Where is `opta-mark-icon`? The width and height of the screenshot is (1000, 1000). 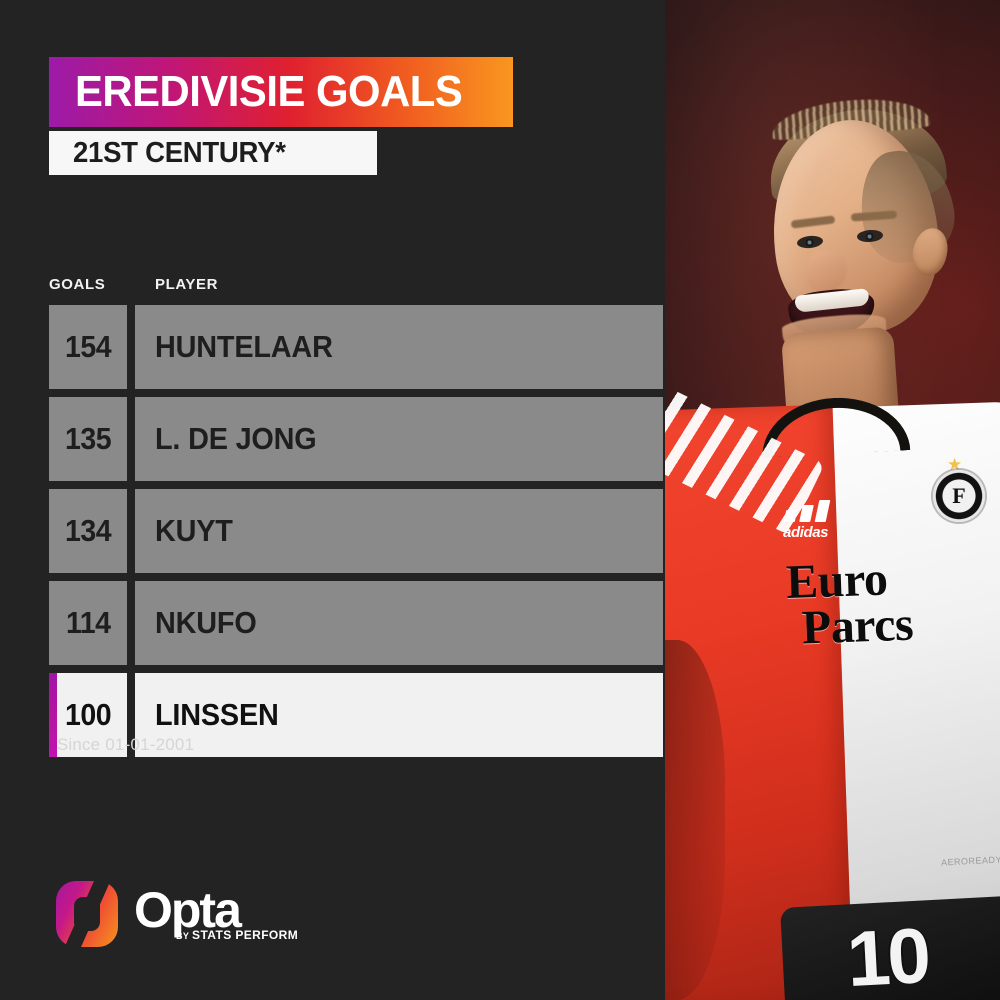 opta-mark-icon is located at coordinates (87, 914).